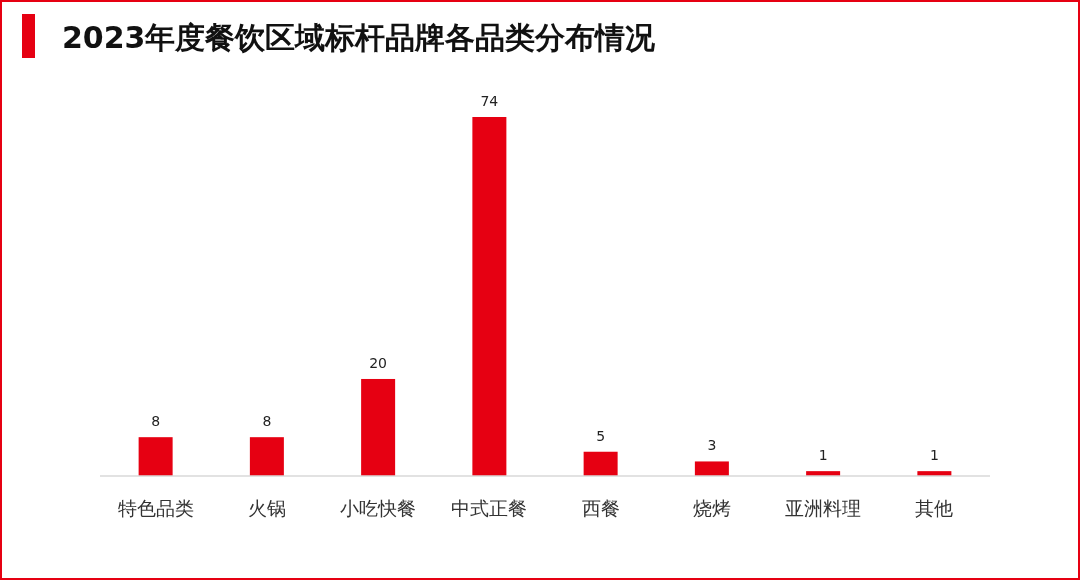 The height and width of the screenshot is (580, 1080). I want to click on x-tick-label: 西餐, so click(600, 508).